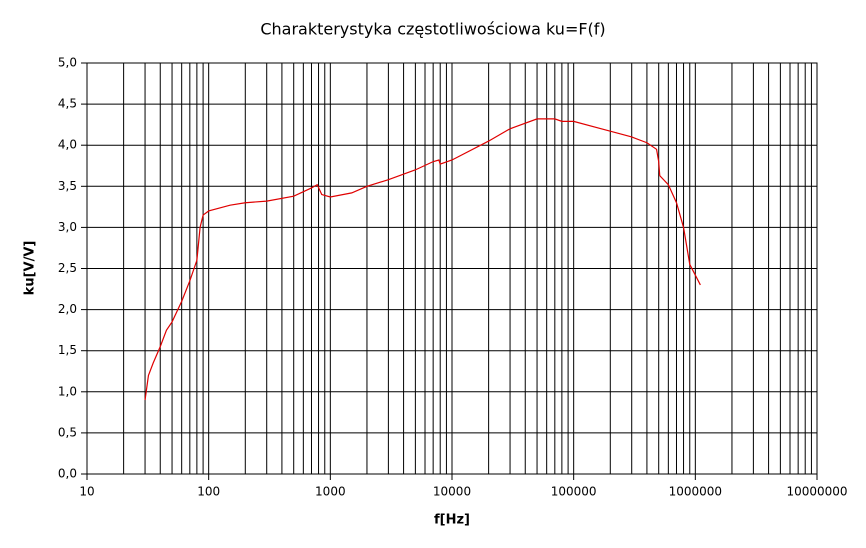  I want to click on x-tick-label: 1000, so click(330, 492).